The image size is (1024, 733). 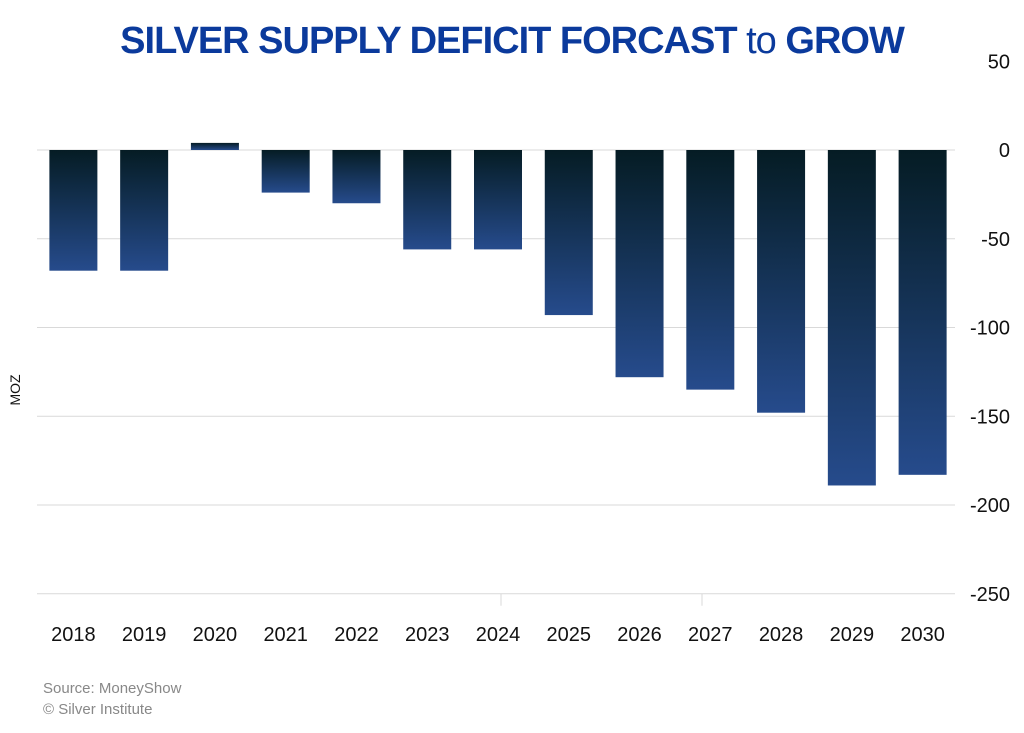 I want to click on y-tick-label: -150, so click(x=990, y=417).